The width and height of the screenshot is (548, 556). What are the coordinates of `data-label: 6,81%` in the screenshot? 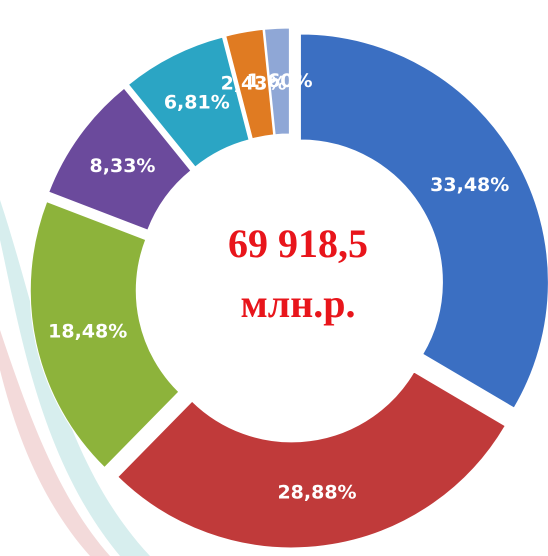 It's located at (197, 103).